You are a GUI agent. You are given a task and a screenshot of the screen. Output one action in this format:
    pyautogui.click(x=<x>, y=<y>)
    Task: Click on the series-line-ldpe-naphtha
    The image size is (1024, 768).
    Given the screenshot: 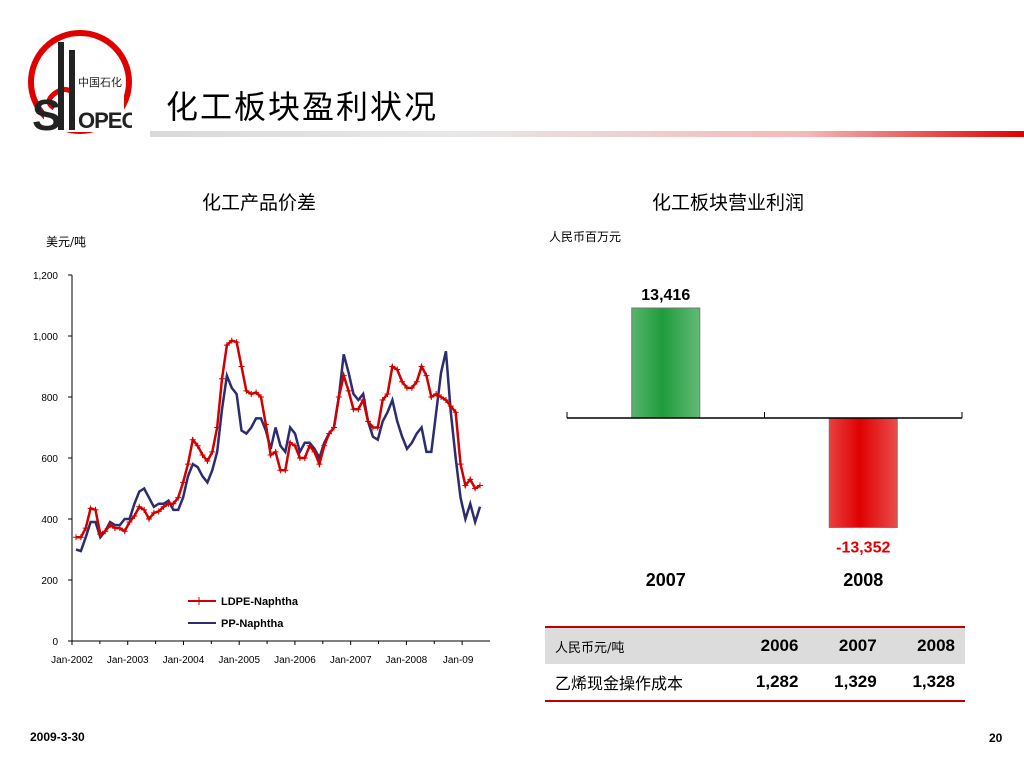 What is the action you would take?
    pyautogui.click(x=278, y=439)
    